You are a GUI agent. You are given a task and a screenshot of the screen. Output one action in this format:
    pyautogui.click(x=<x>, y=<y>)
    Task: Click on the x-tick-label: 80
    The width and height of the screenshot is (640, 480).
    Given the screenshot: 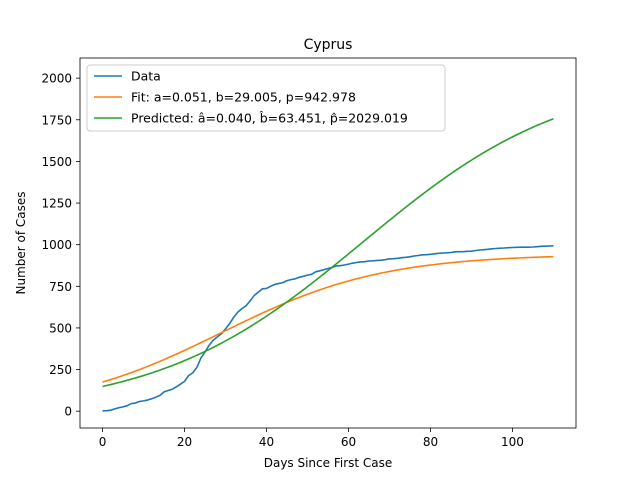 What is the action you would take?
    pyautogui.click(x=430, y=442)
    